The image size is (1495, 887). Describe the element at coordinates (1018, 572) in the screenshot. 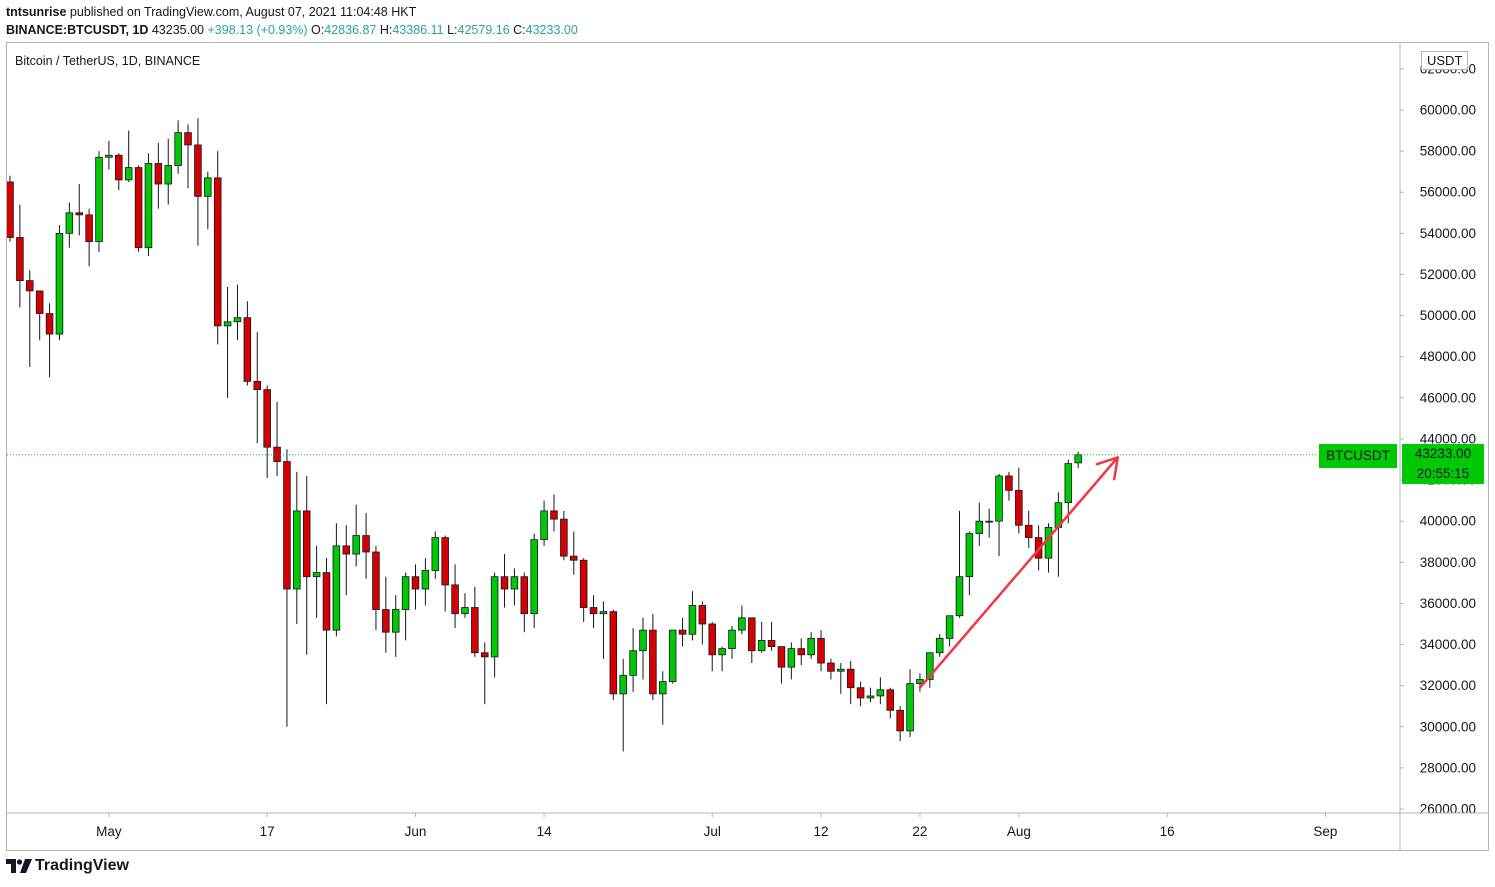

I see `trend-arrow` at that location.